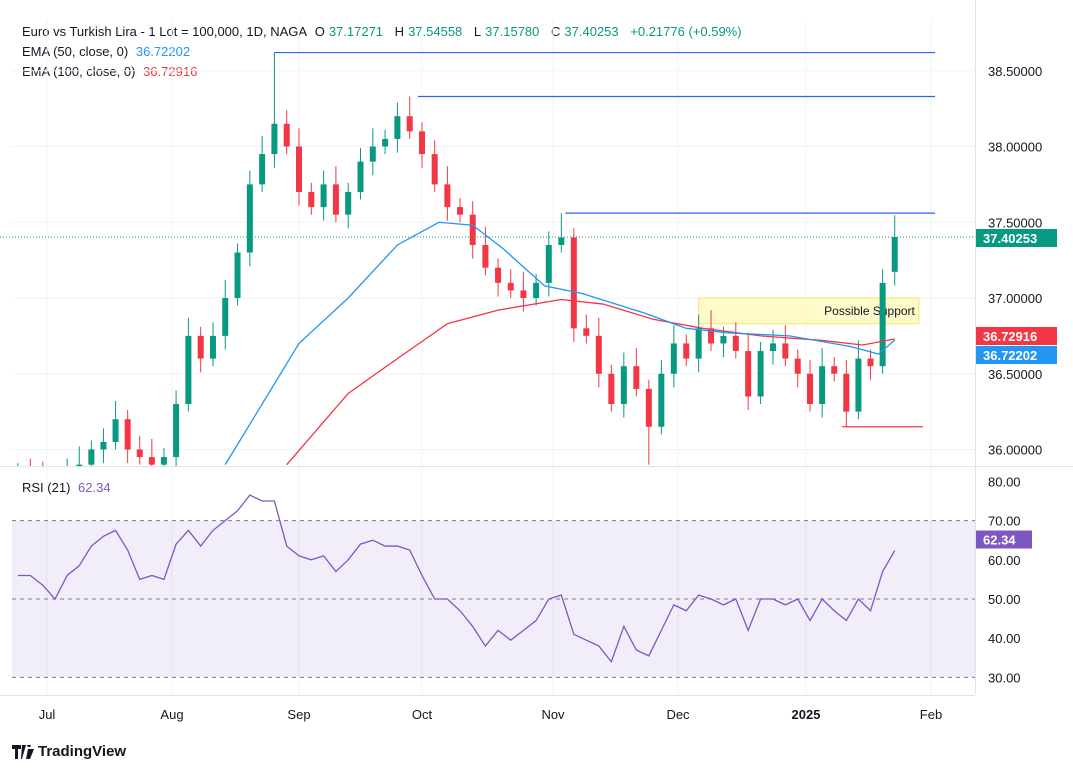 This screenshot has height=775, width=1073. I want to click on support-zone-label: Possible Support, so click(869, 311).